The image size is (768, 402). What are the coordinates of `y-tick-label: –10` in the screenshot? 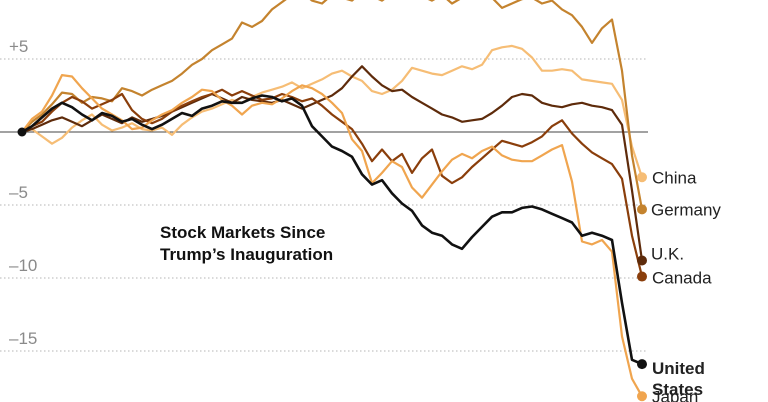 It's located at (23, 265).